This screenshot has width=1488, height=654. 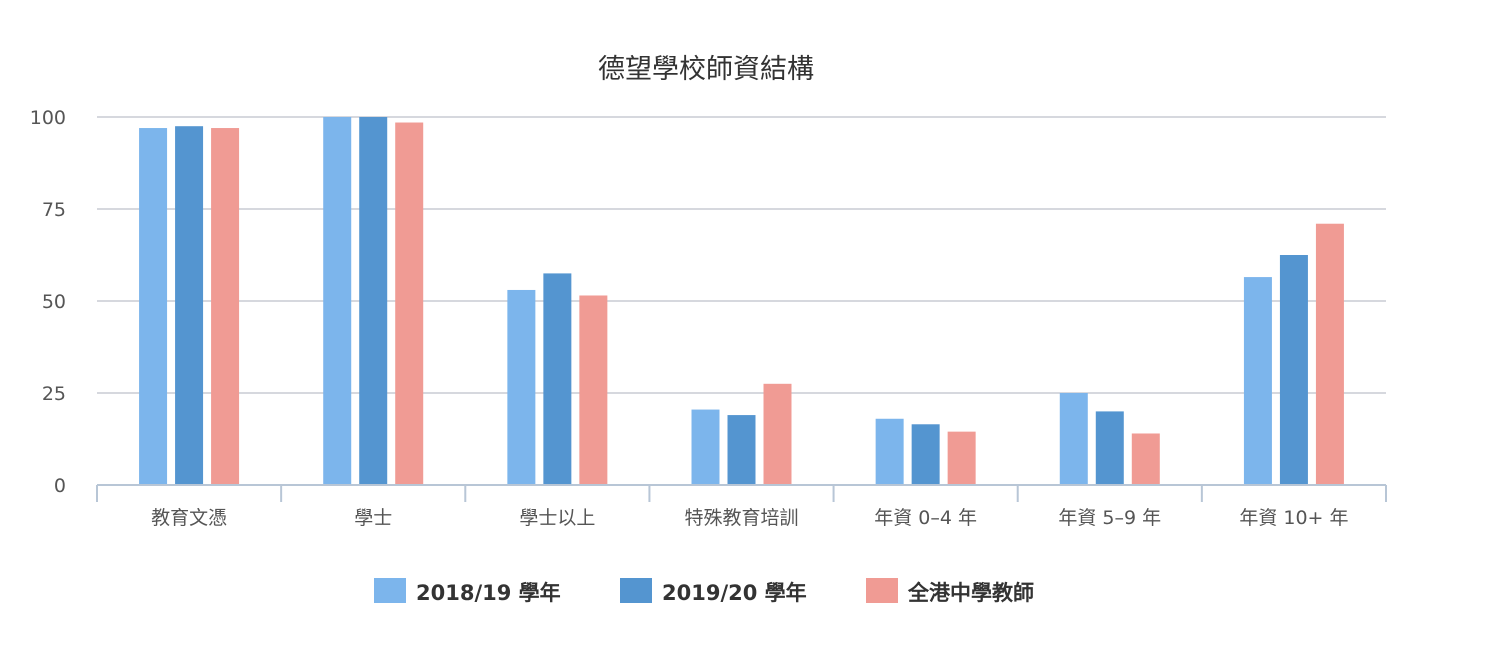 What do you see at coordinates (189, 518) in the screenshot?
I see `x-tick-label: 教育文憑` at bounding box center [189, 518].